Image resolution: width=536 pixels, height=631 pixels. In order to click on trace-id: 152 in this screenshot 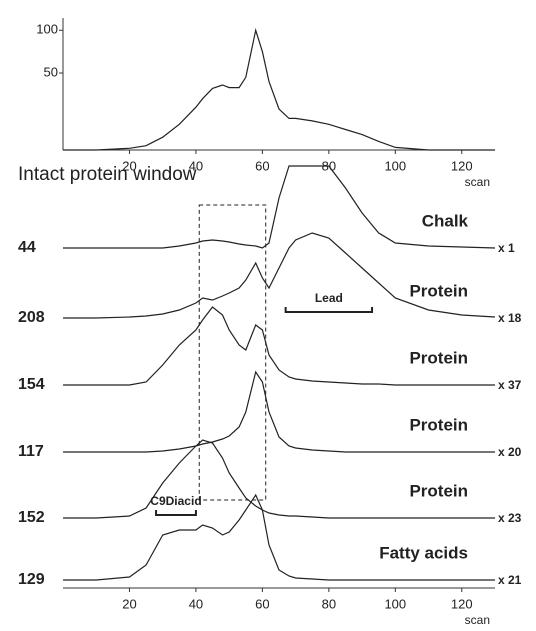, I will do `click(31, 517)`.